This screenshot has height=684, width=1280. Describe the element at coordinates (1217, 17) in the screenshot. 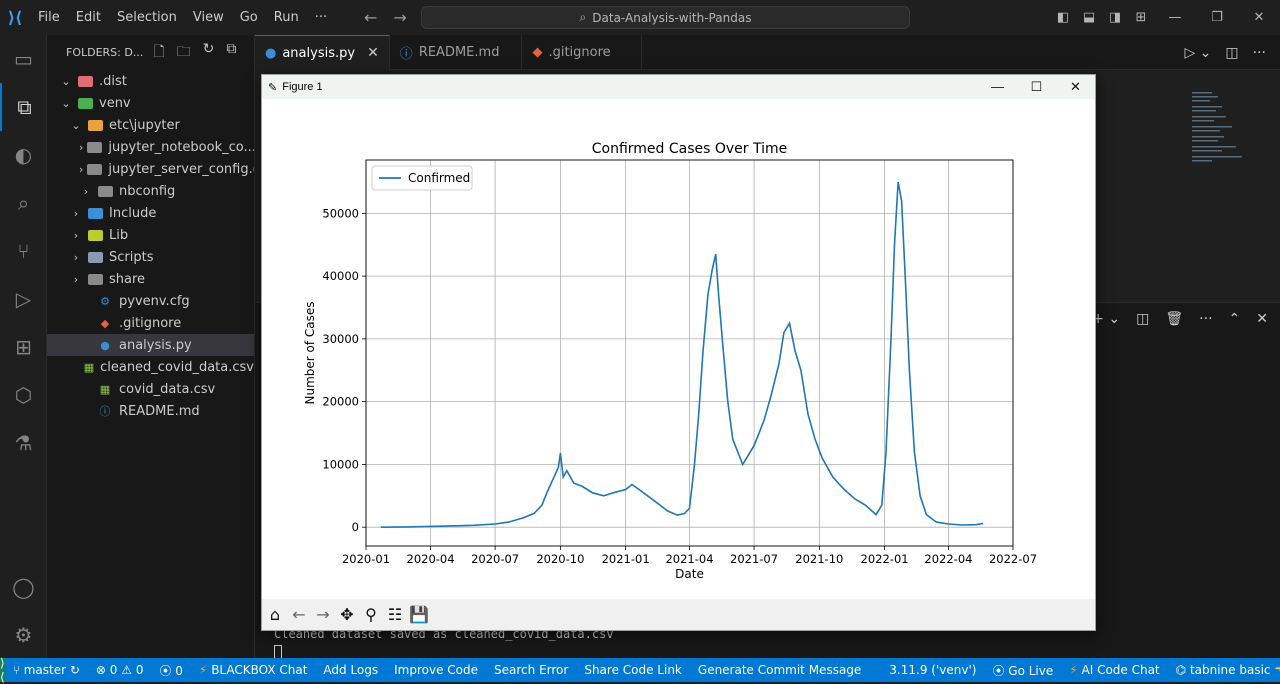

I see `restore-window-icon: ❐` at that location.